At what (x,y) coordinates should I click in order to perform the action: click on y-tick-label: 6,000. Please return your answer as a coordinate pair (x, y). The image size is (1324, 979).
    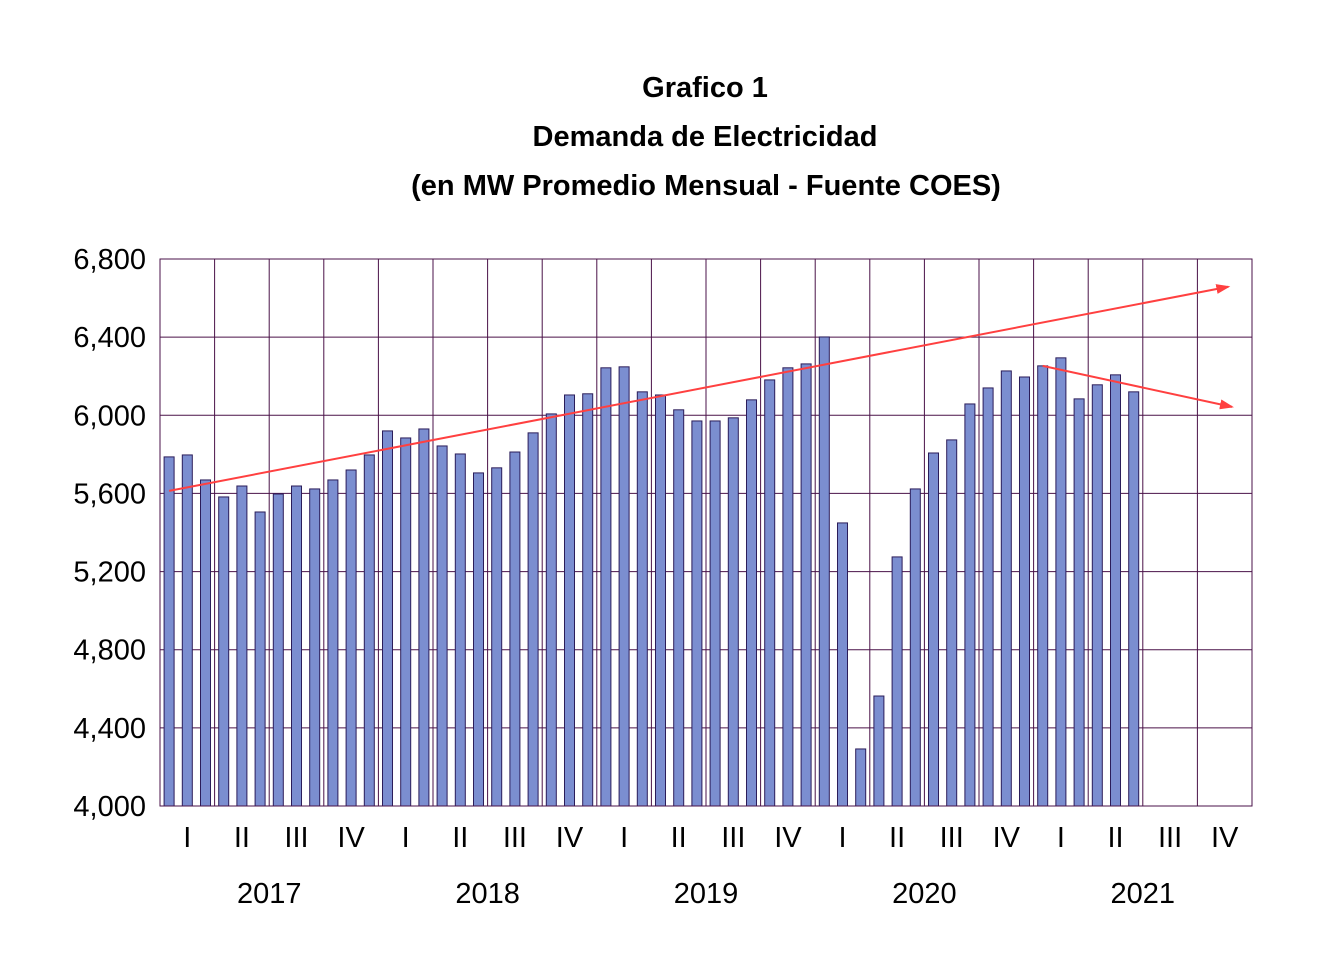
    Looking at the image, I should click on (109, 416).